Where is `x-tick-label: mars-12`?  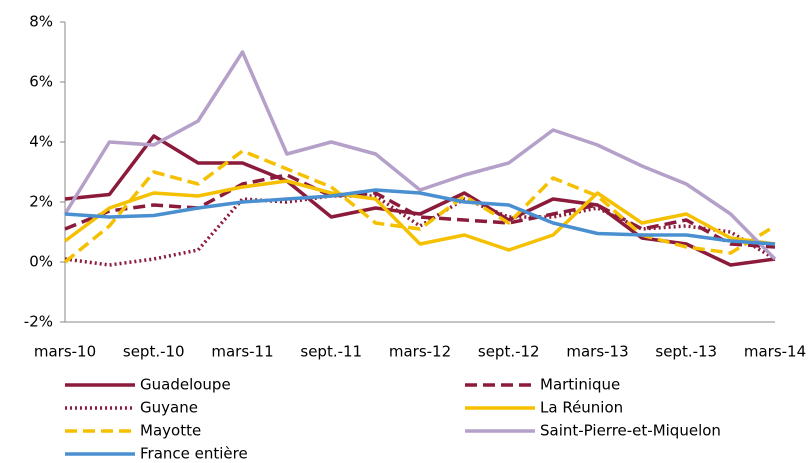
x-tick-label: mars-12 is located at coordinates (420, 352).